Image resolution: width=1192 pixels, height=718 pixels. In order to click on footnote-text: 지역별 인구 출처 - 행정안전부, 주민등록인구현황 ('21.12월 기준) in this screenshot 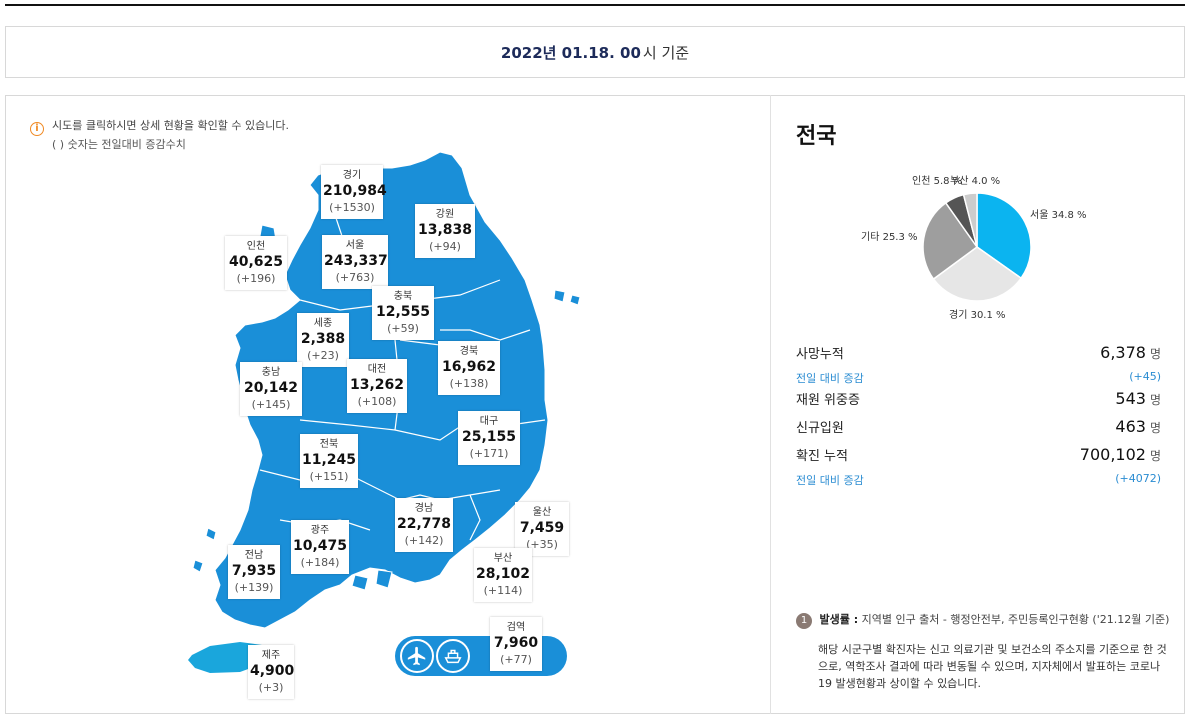, I will do `click(1015, 619)`.